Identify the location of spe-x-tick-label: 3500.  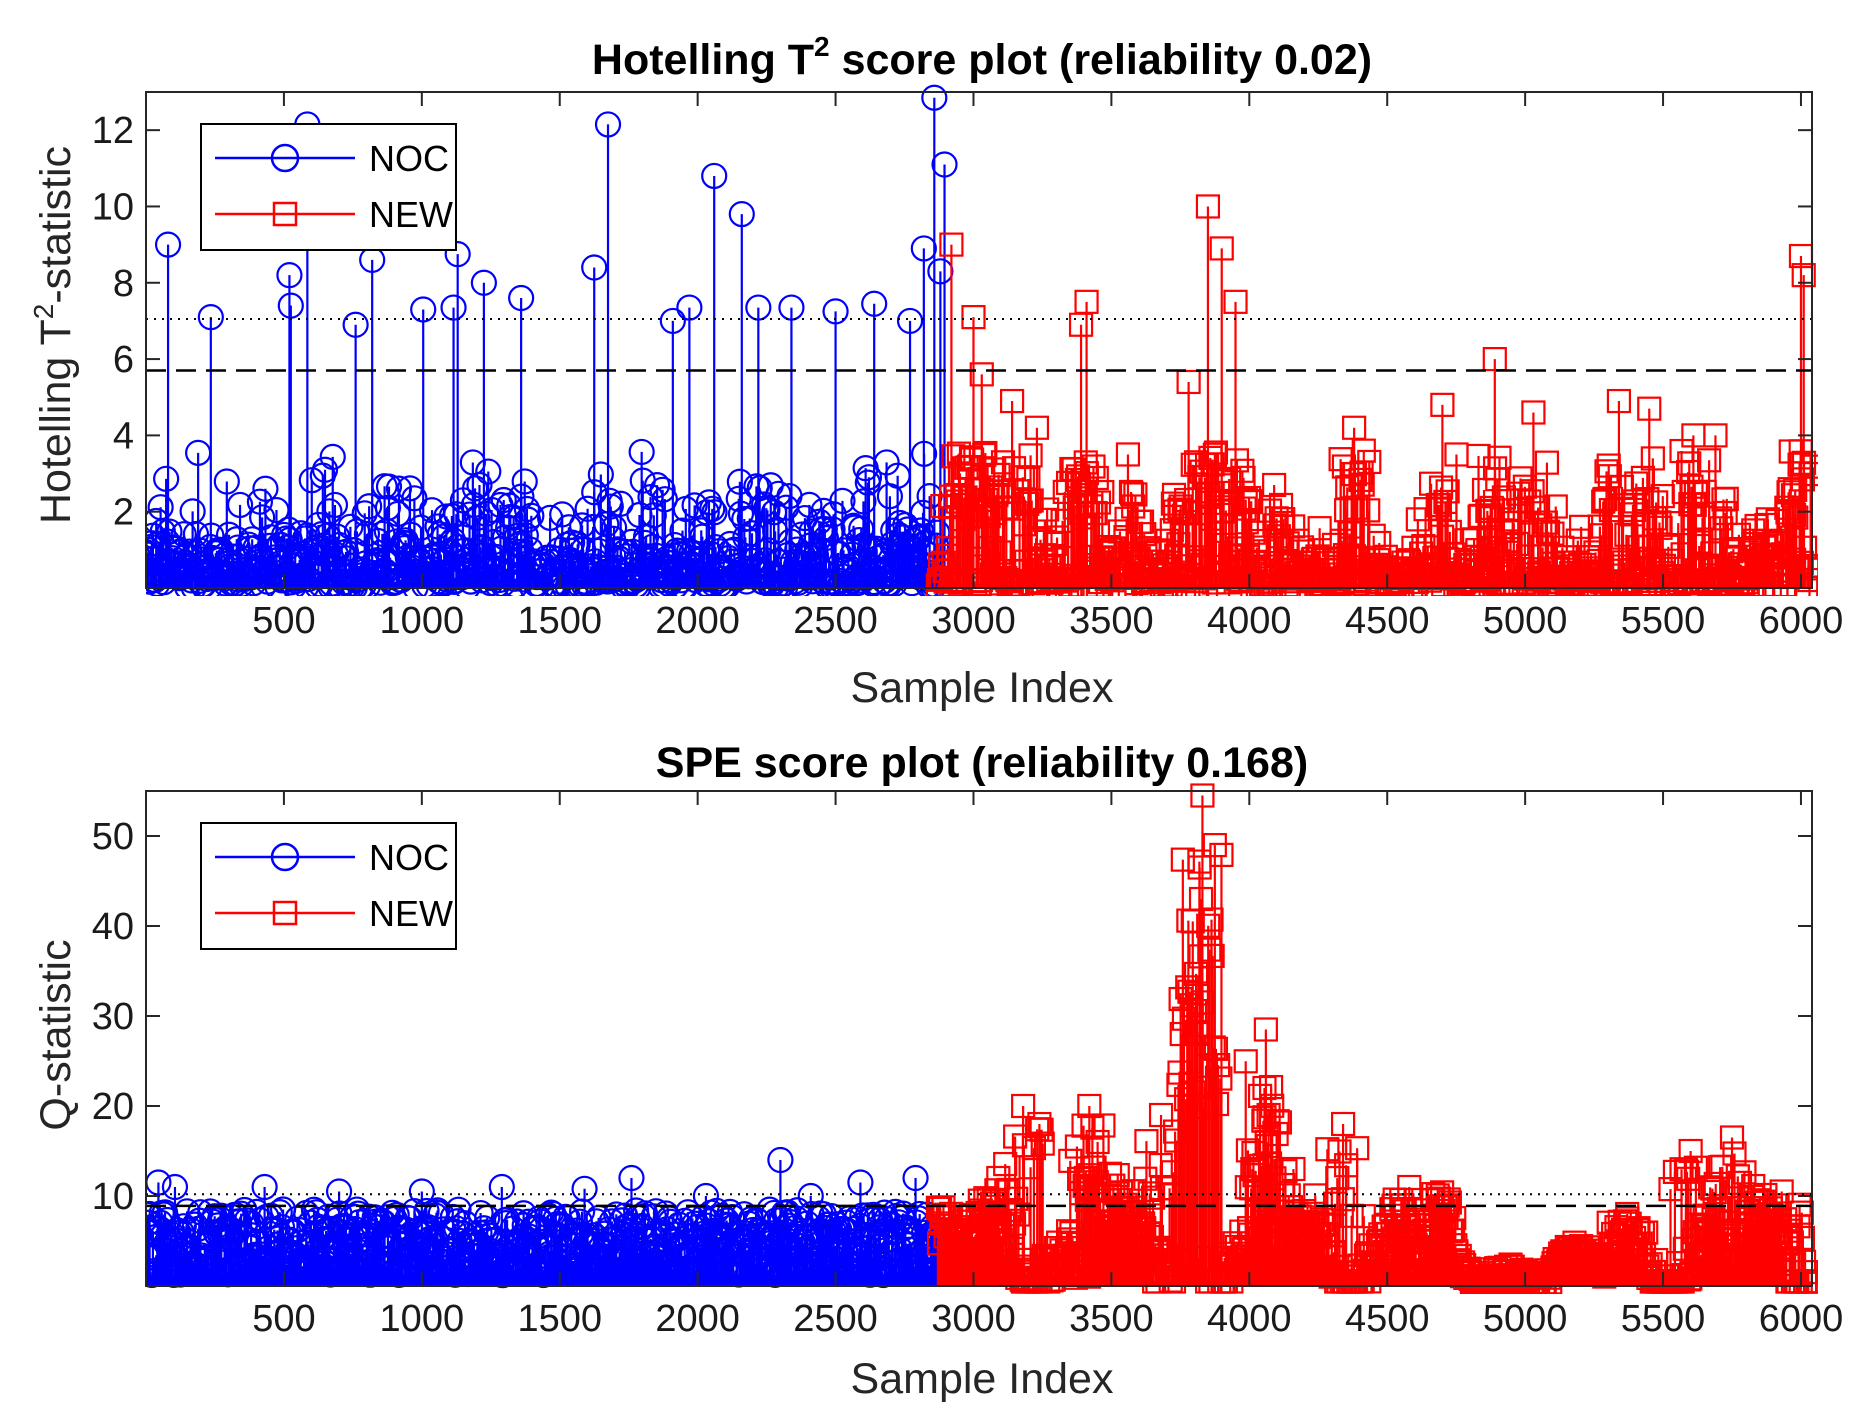
(1111, 1319).